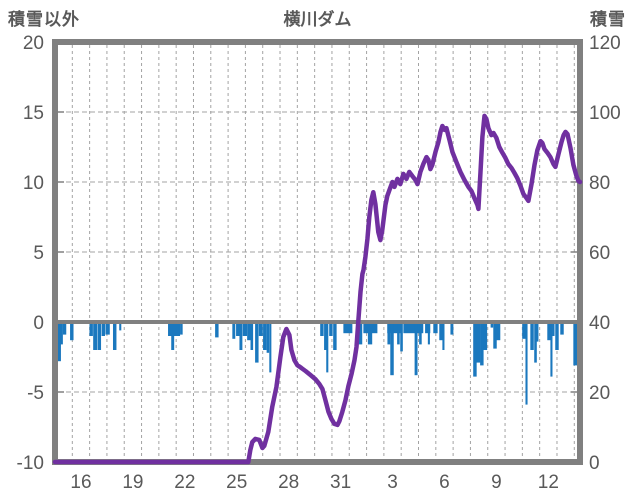 This screenshot has width=636, height=501. I want to click on right-axis-tick-label: 120, so click(605, 43).